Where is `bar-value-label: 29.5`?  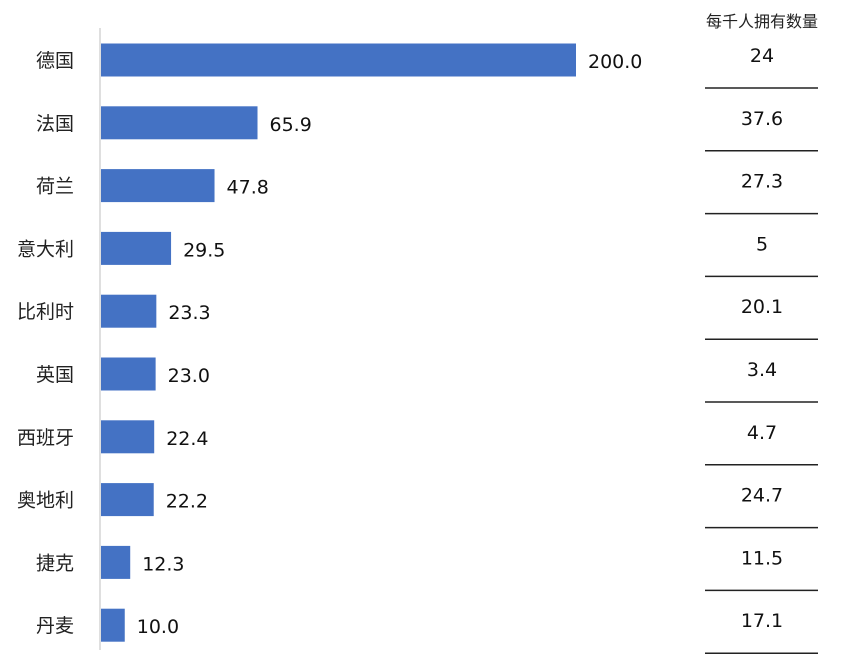 bar-value-label: 29.5 is located at coordinates (204, 250).